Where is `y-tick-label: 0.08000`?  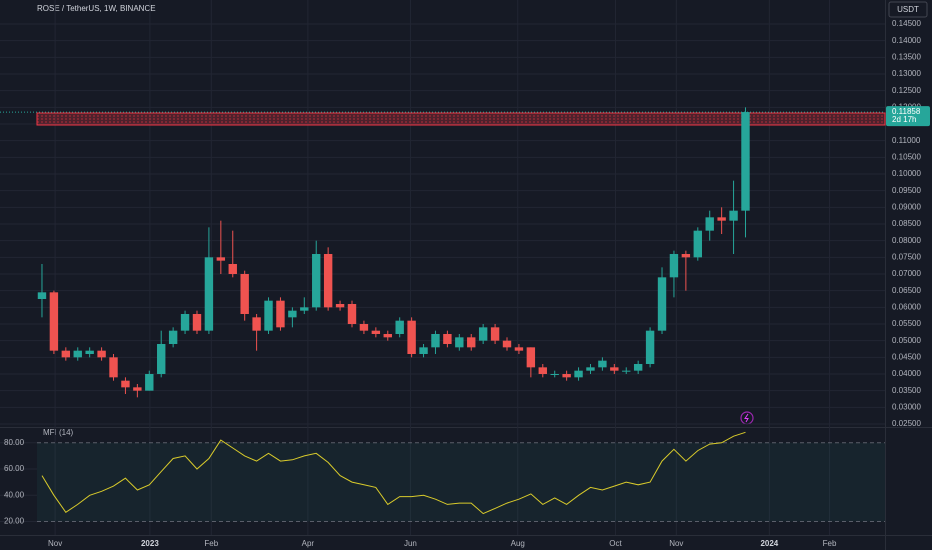 y-tick-label: 0.08000 is located at coordinates (906, 240).